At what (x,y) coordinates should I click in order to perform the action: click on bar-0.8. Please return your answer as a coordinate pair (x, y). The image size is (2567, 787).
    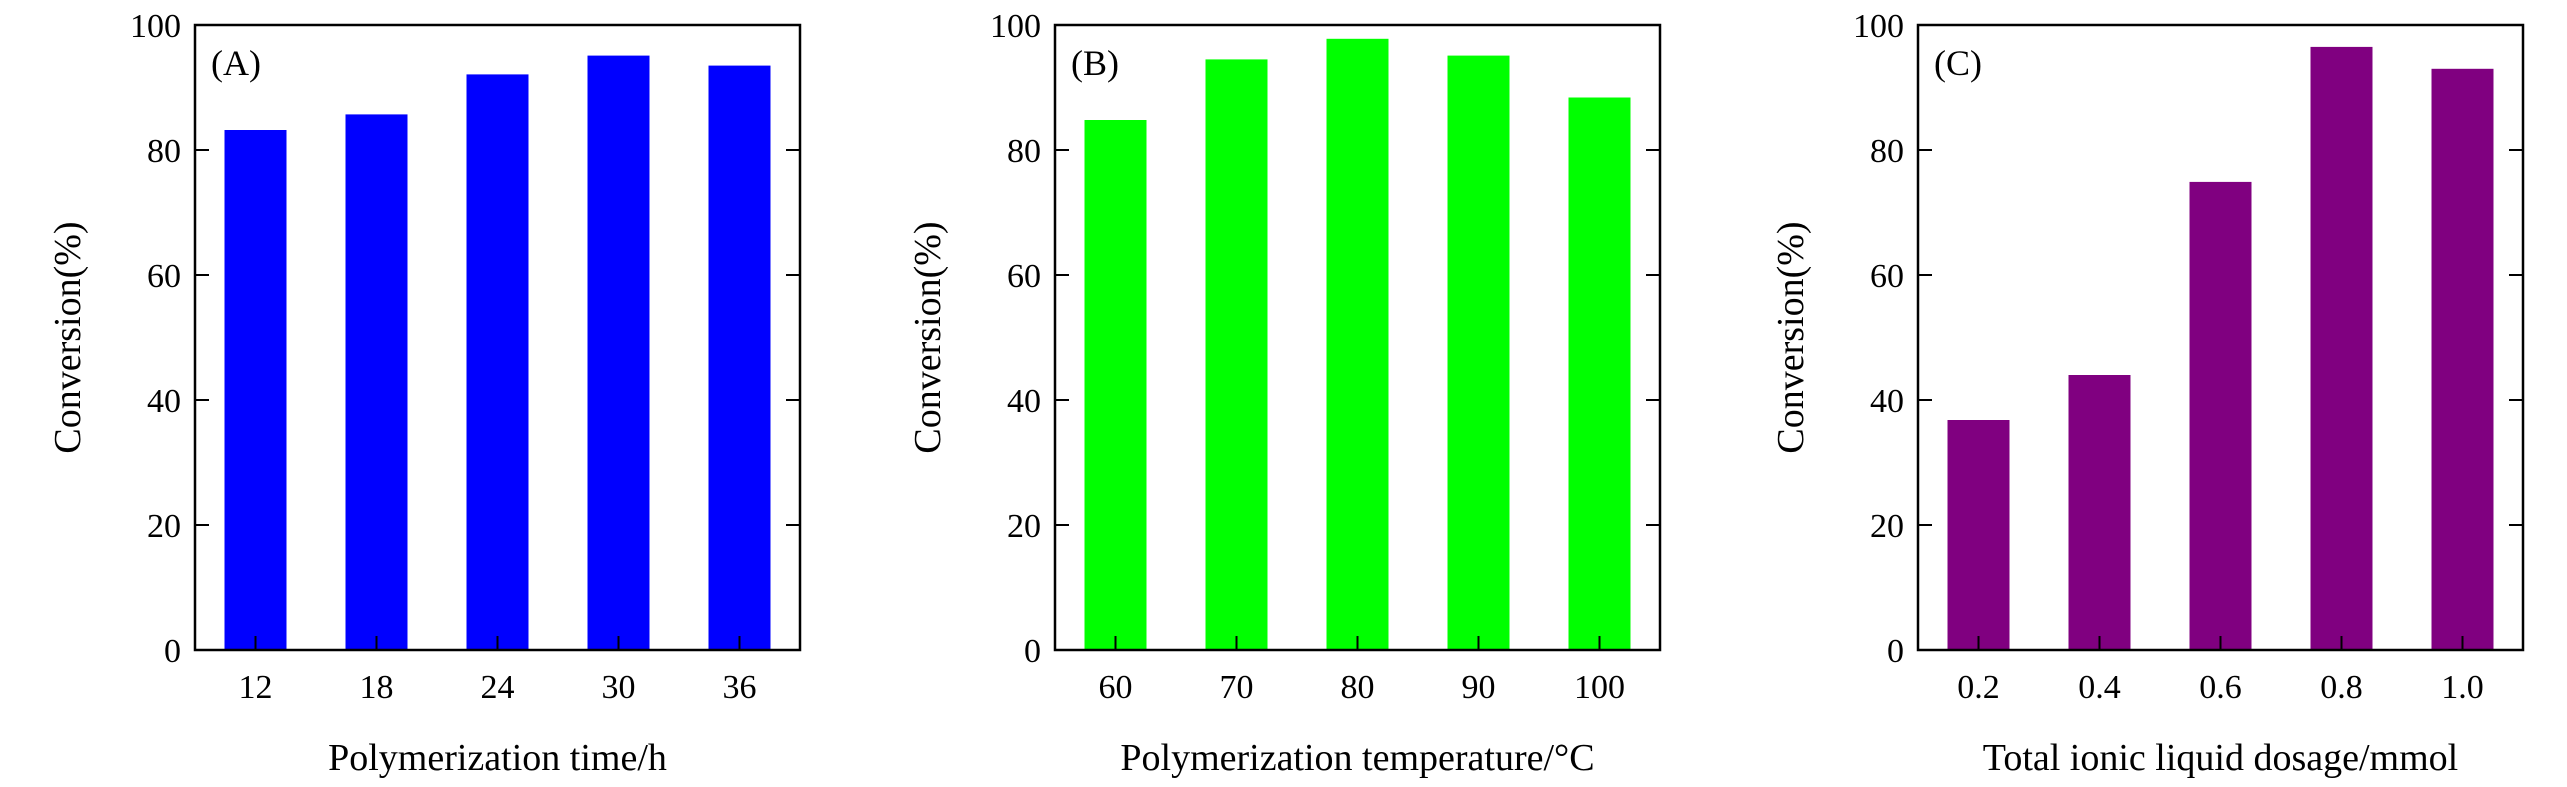
    Looking at the image, I should click on (2341, 348).